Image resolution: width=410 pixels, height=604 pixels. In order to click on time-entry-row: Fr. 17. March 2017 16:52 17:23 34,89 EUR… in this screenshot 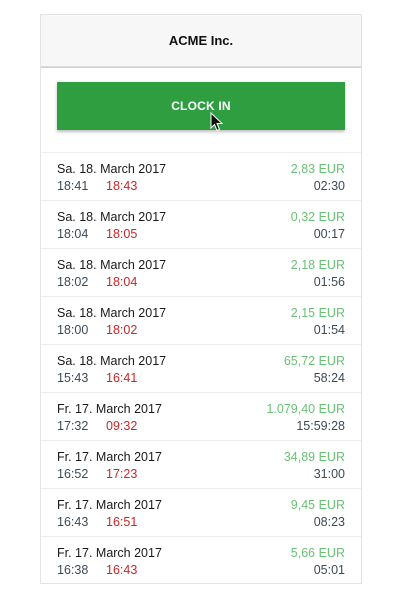, I will do `click(201, 465)`.